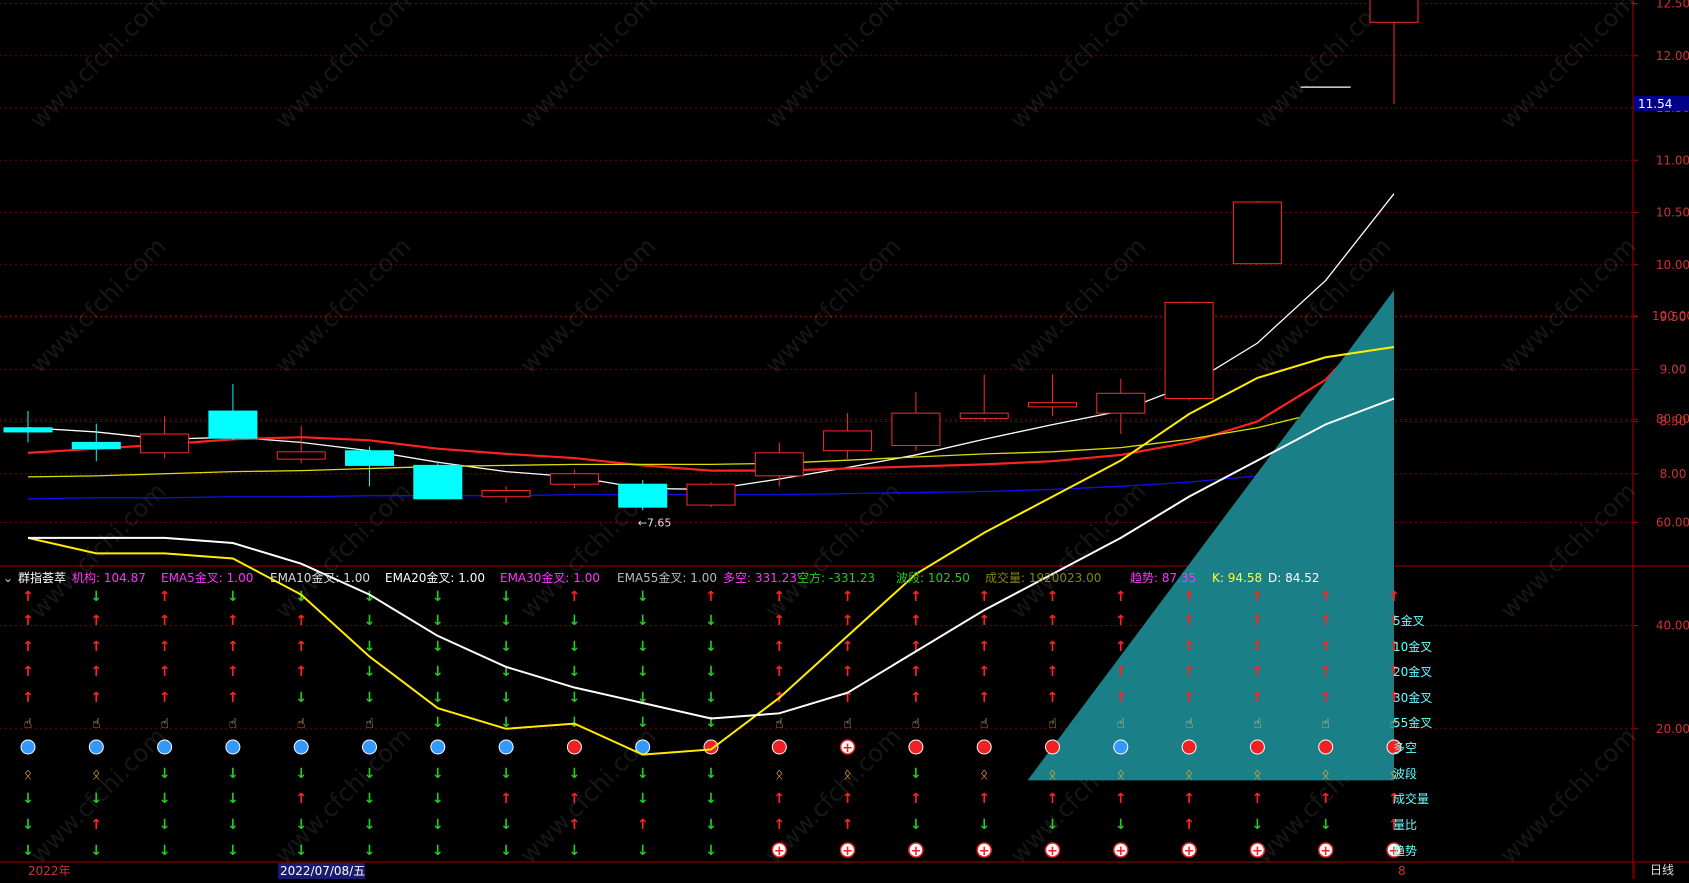 The width and height of the screenshot is (1689, 883). I want to click on indicator-item: 空方: -331.23, so click(836, 578).